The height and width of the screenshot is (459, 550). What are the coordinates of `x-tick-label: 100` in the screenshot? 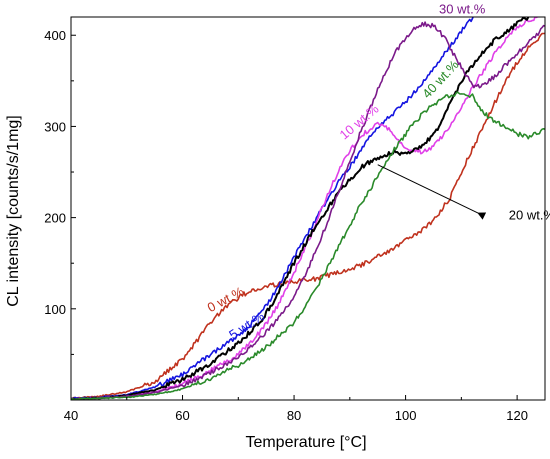 It's located at (406, 415).